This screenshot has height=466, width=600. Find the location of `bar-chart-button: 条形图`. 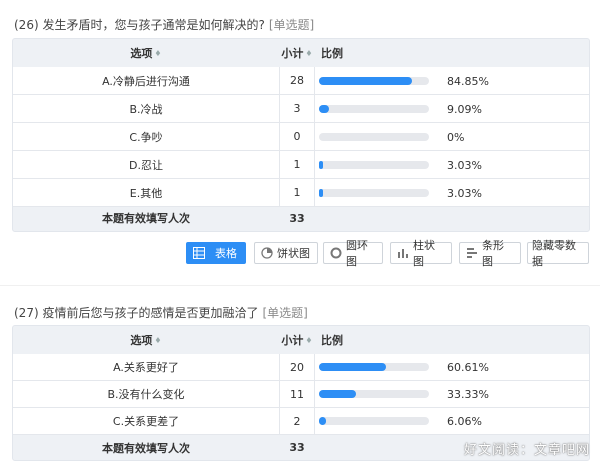

bar-chart-button: 条形图 is located at coordinates (490, 253).